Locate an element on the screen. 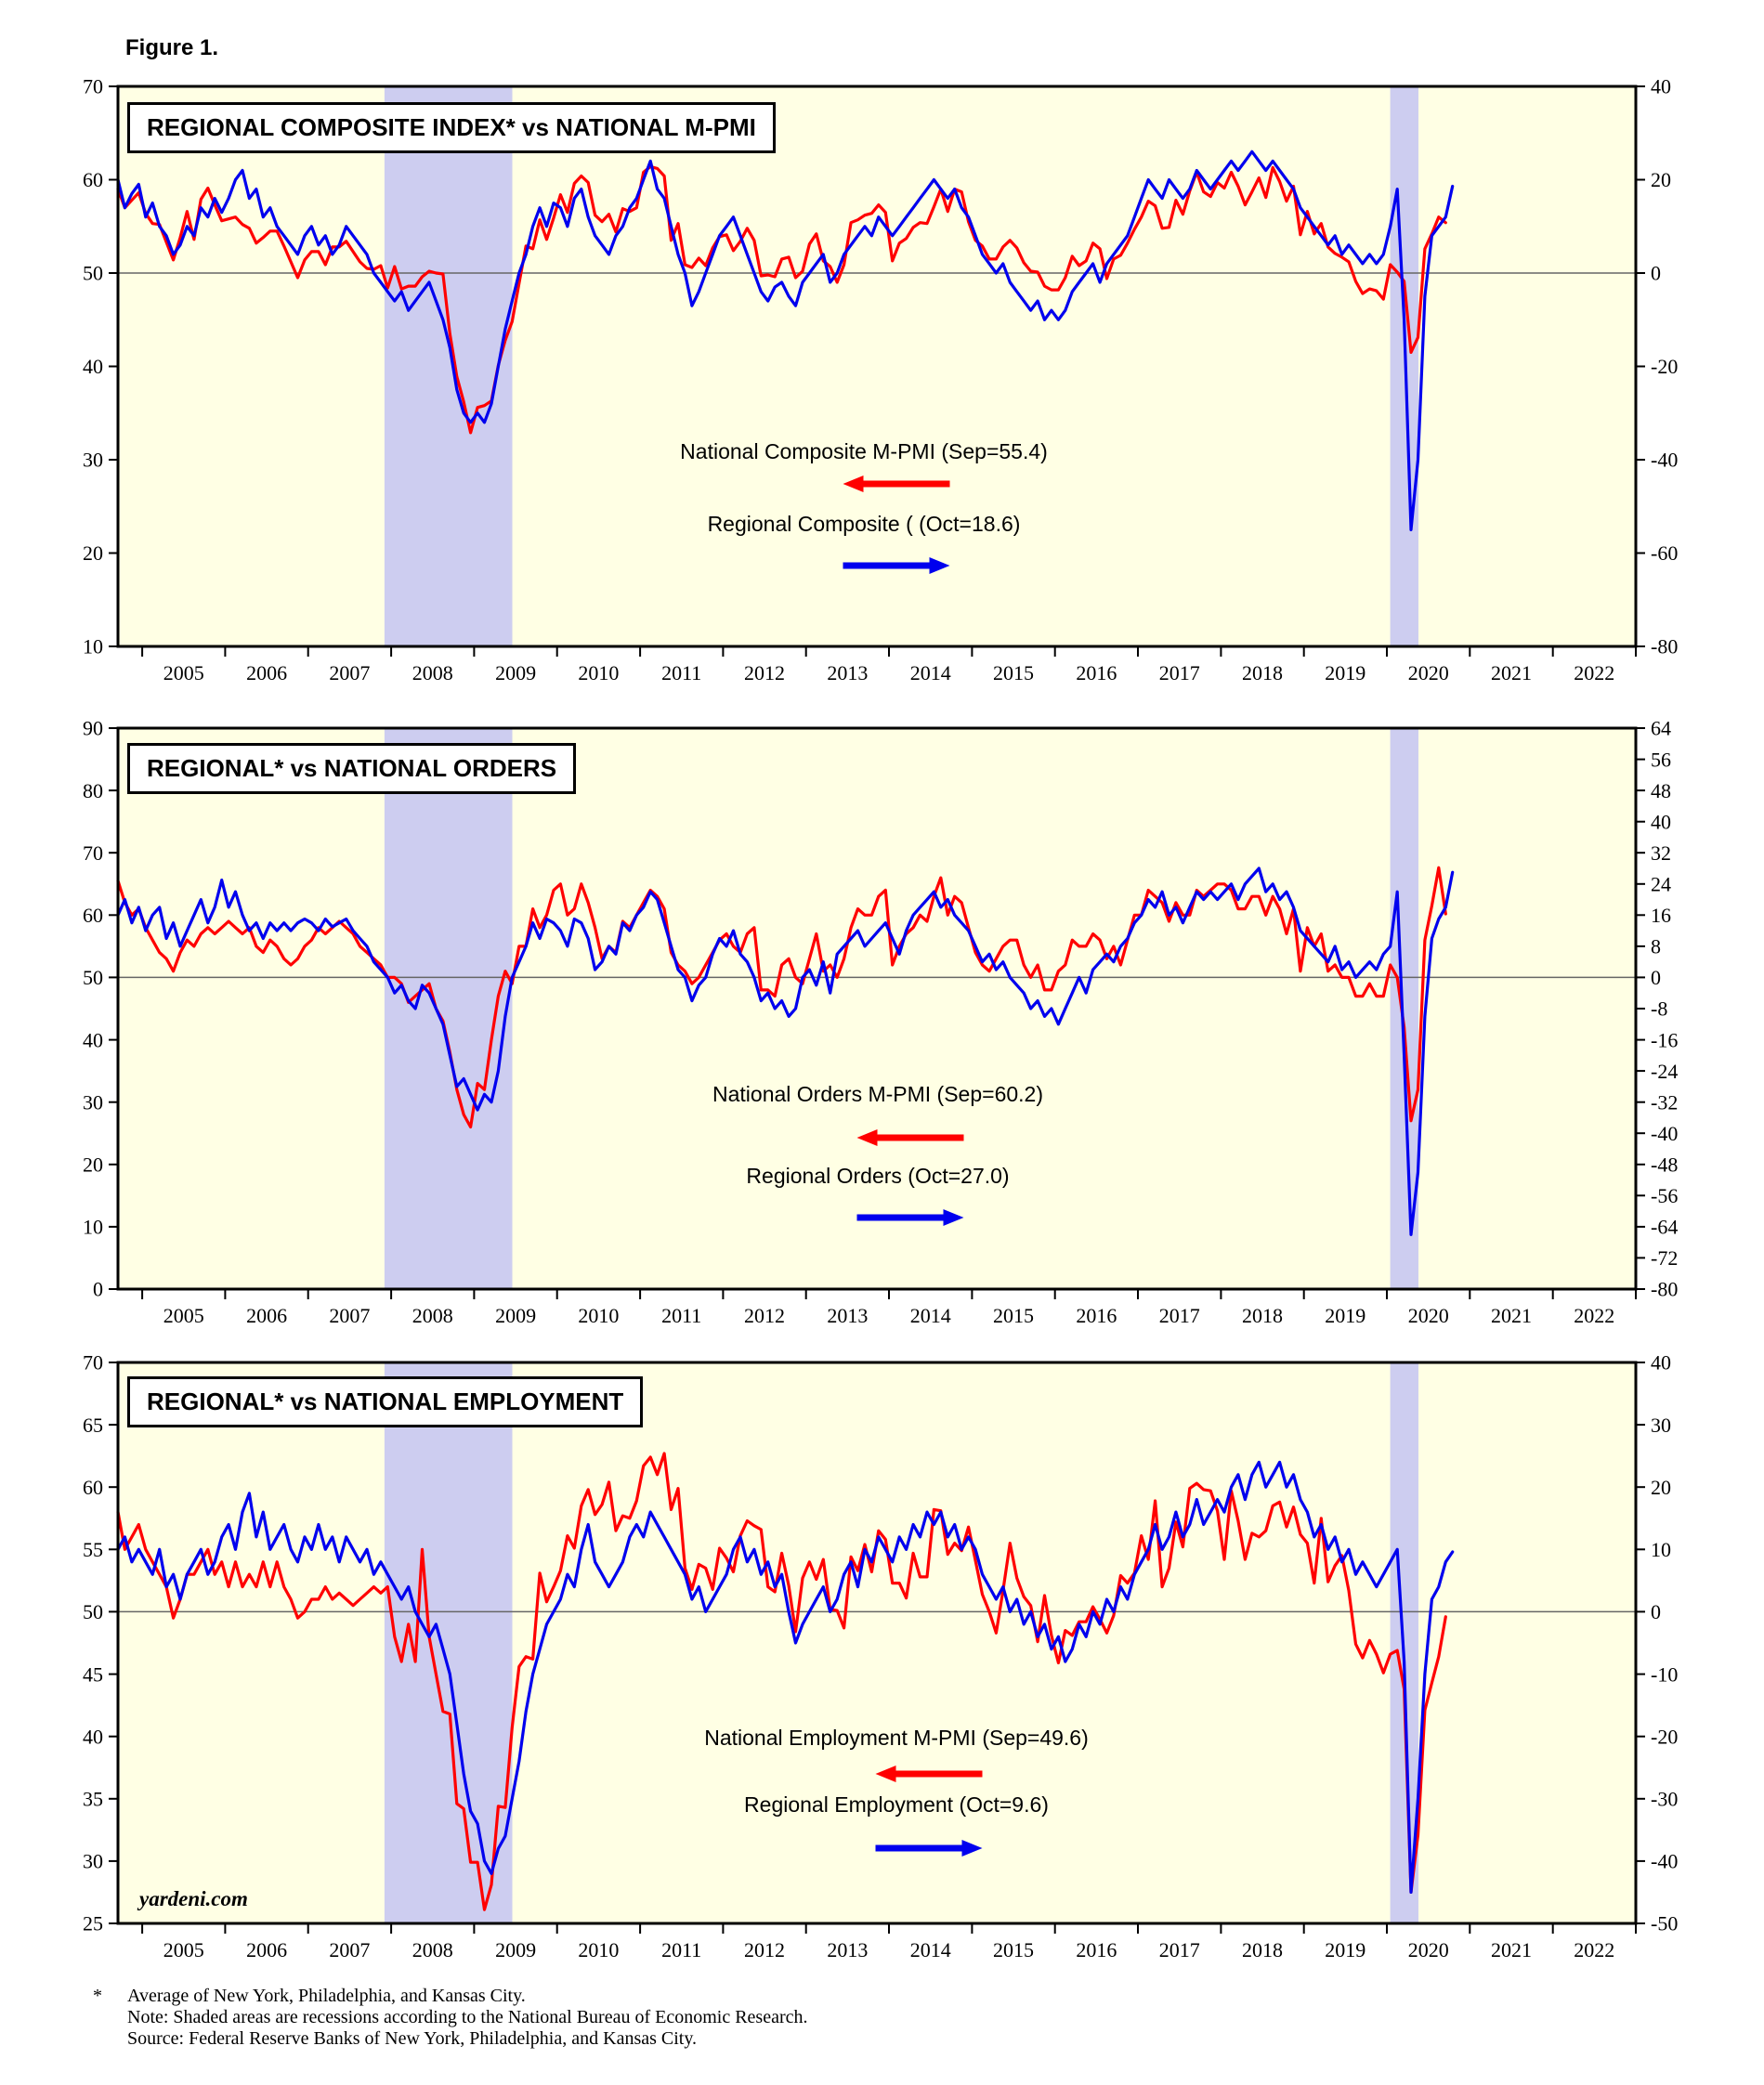 Image resolution: width=1764 pixels, height=2085 pixels. right-tick-label: -80 is located at coordinates (1664, 646).